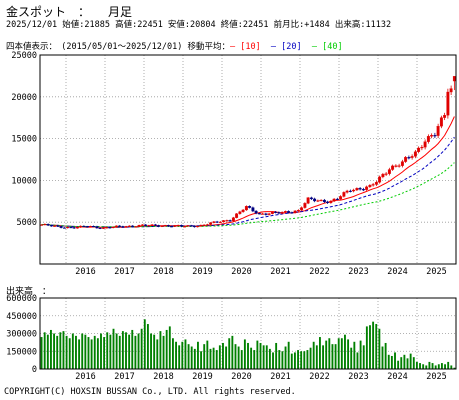 This screenshot has height=400, width=459. I want to click on legend-ma20-dash: —, so click(271, 47).